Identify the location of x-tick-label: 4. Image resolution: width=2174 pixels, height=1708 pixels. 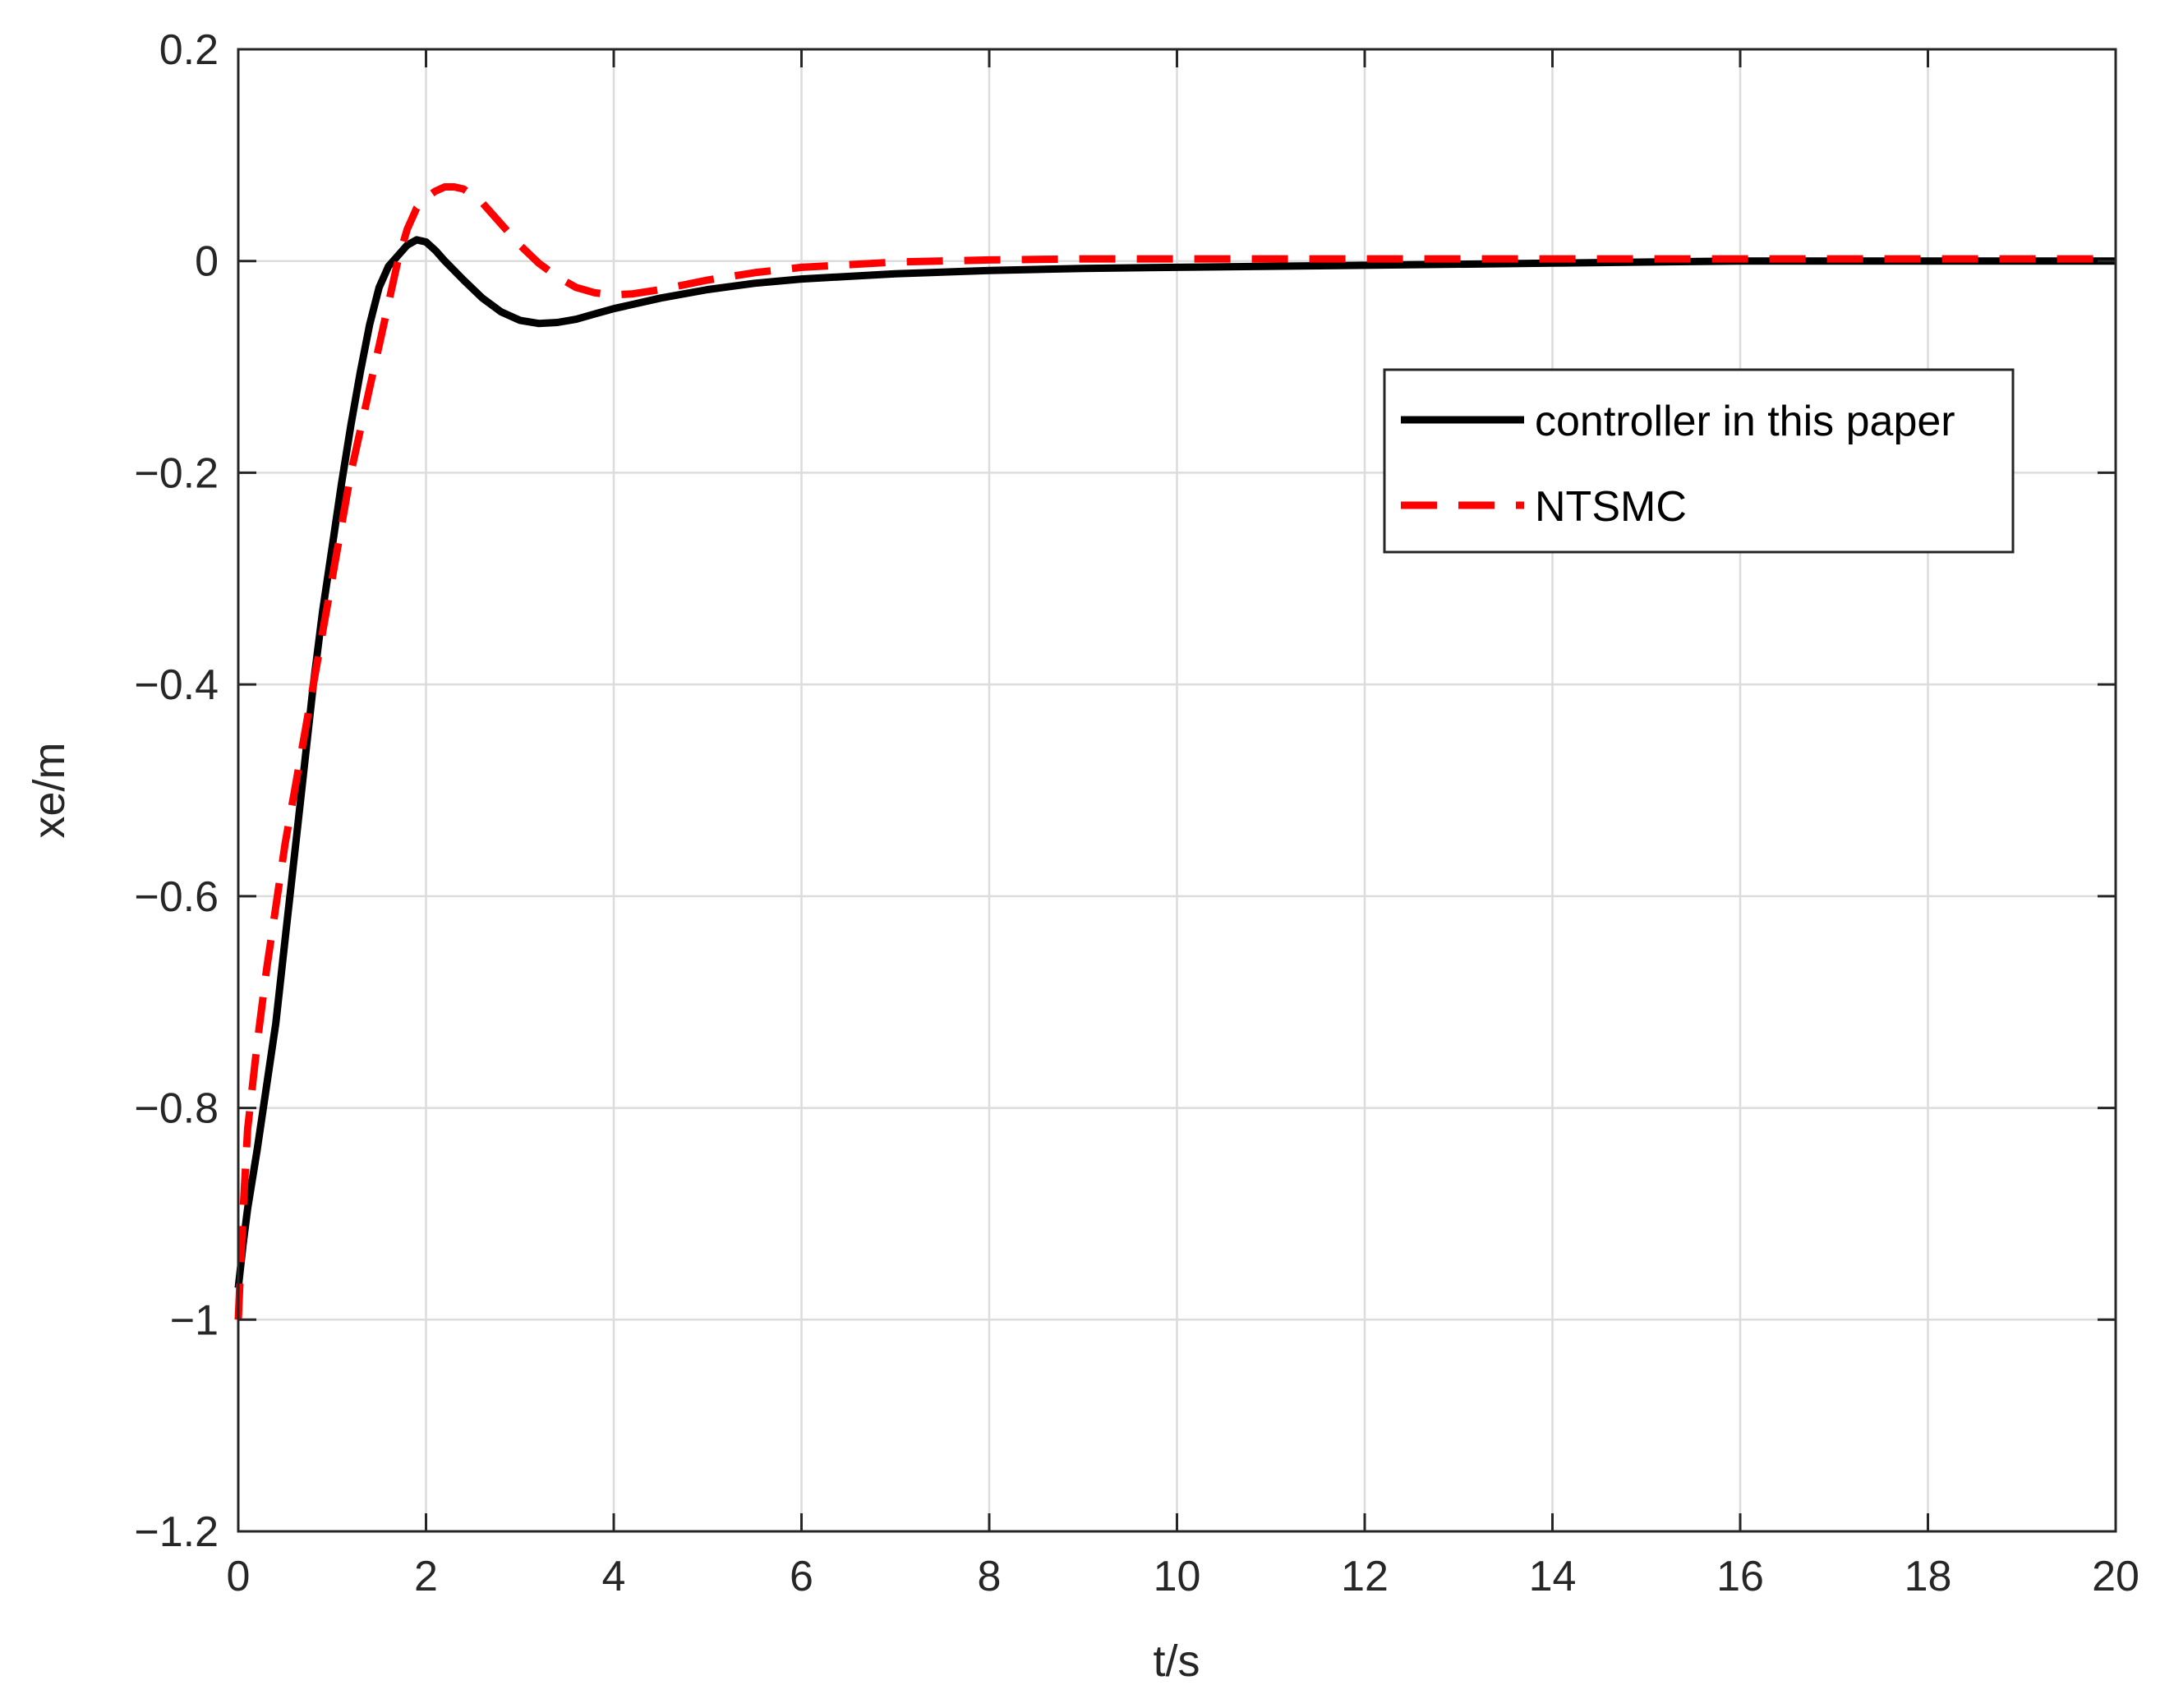
(614, 1576).